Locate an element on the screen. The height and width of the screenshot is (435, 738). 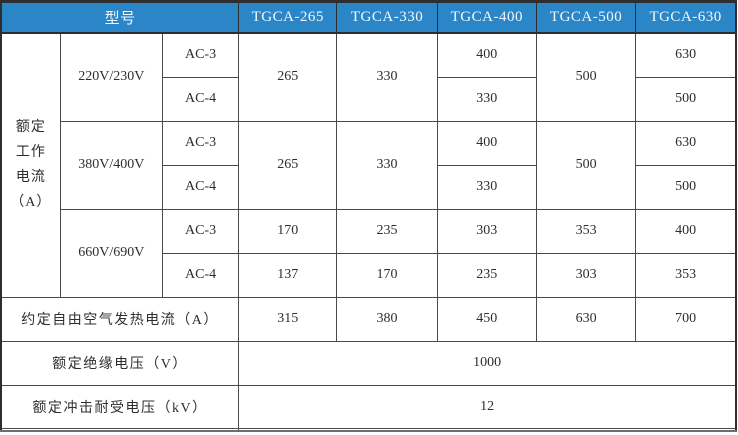
model-header: TGCA-630 is located at coordinates (686, 17).